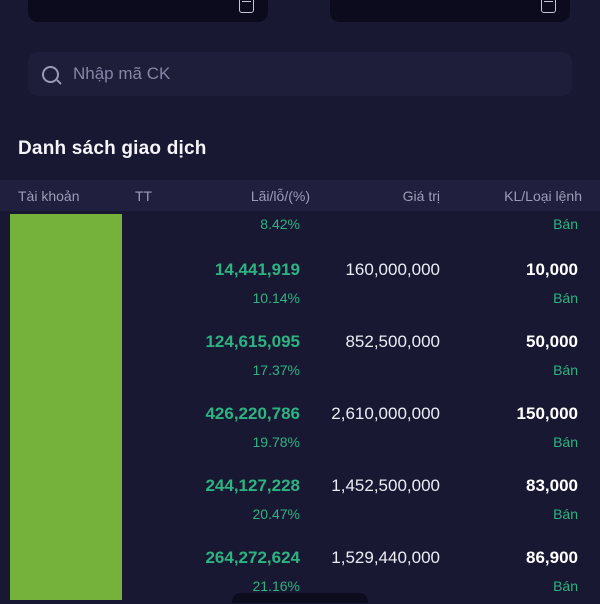  Describe the element at coordinates (314, 74) in the screenshot. I see `search-input` at that location.